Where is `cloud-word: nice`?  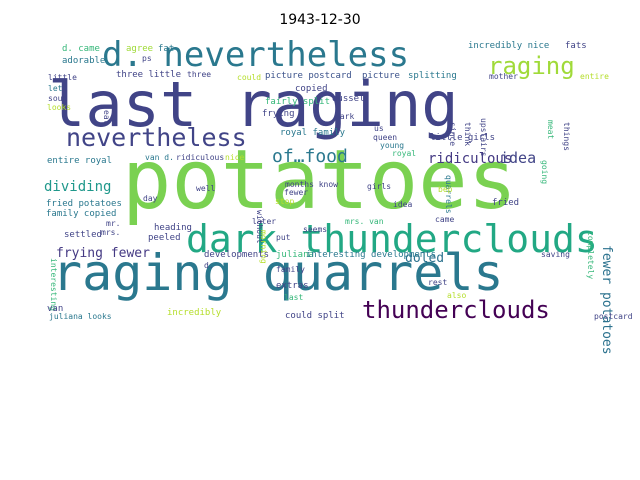 cloud-word: nice is located at coordinates (234, 157).